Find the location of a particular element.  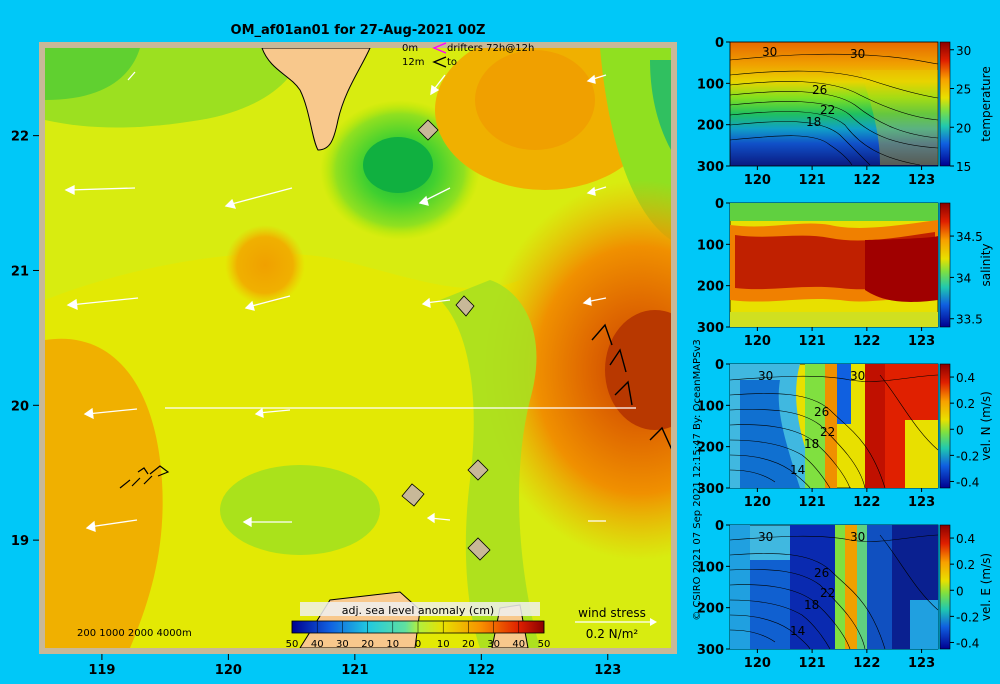

veln-label-26: 26 is located at coordinates (821, 412).